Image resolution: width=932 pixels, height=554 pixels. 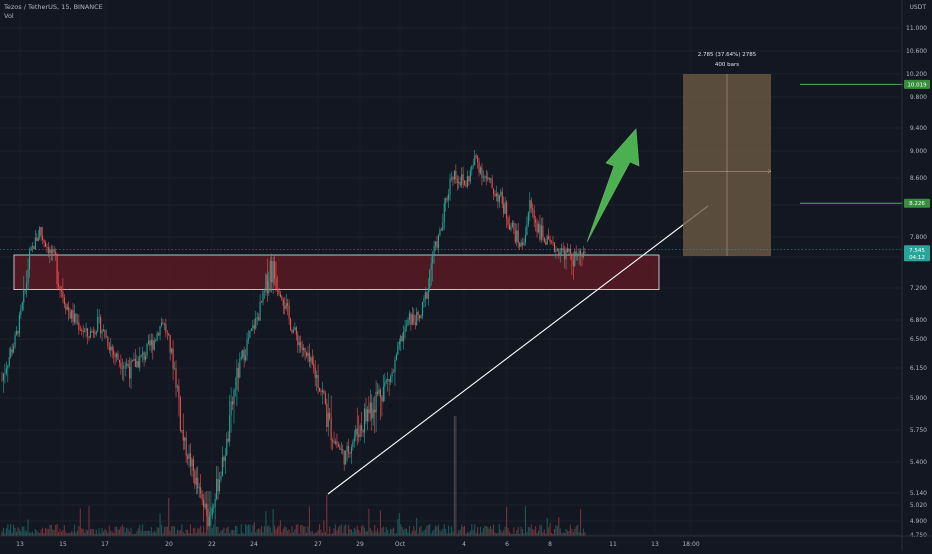 What do you see at coordinates (53, 7) in the screenshot?
I see `symbol-title: Tezos / TetherUS, 15, BINANCE` at bounding box center [53, 7].